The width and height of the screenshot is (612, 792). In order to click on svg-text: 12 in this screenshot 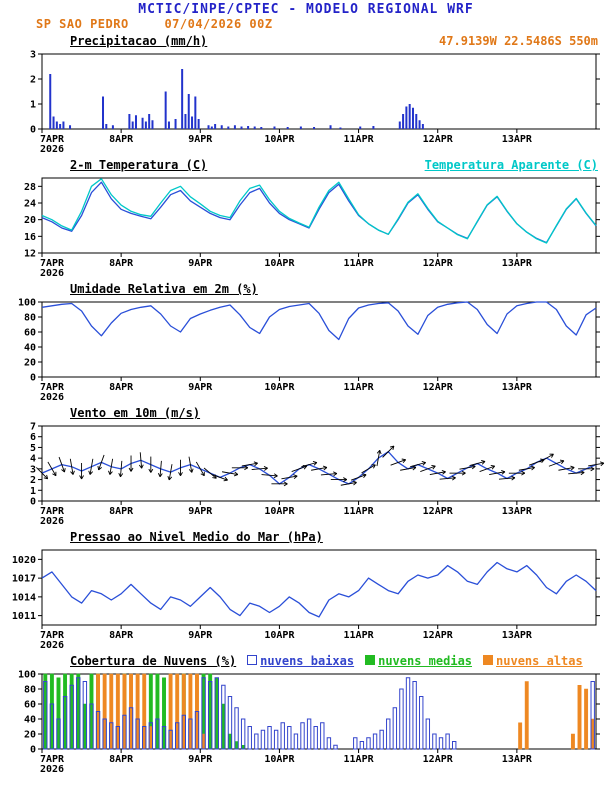, I will do `click(30, 254)`.